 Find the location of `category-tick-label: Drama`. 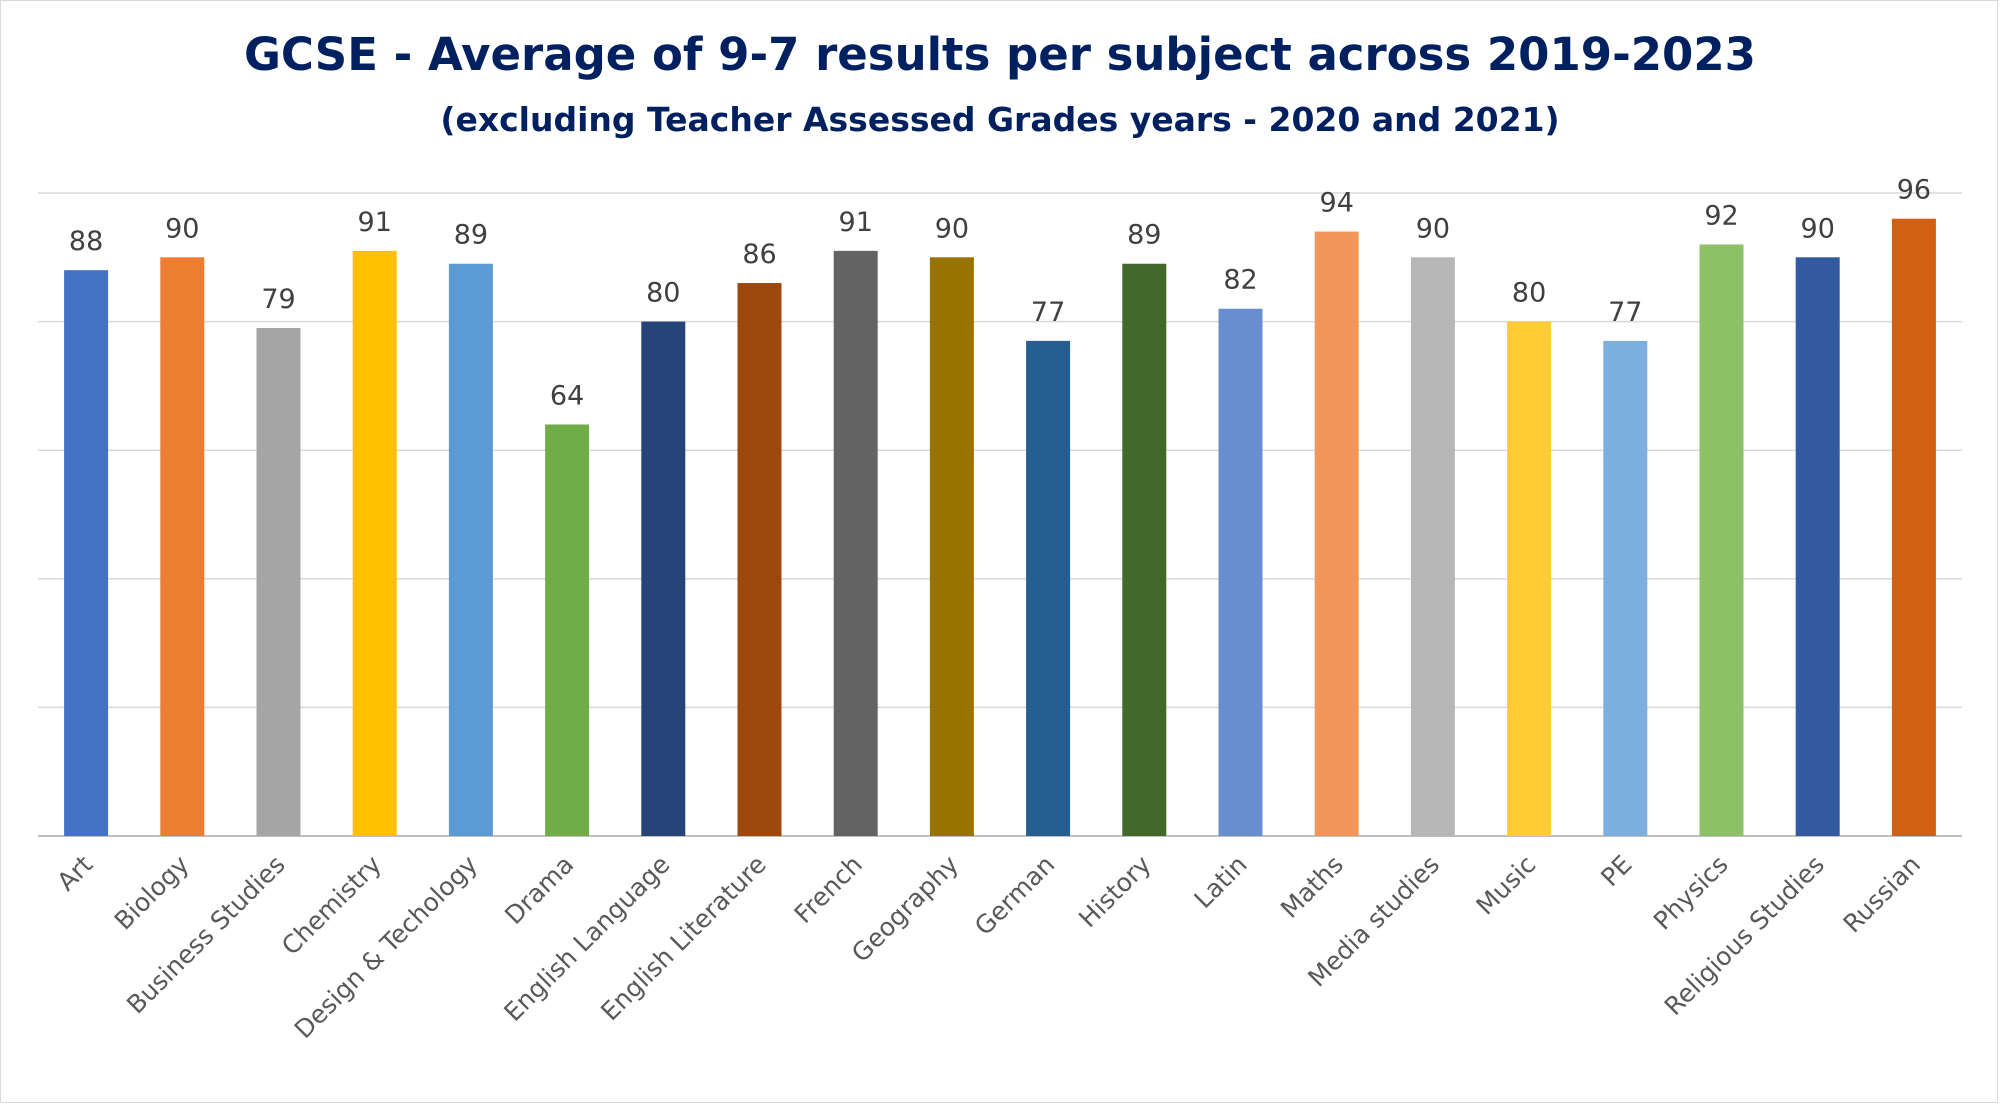

category-tick-label: Drama is located at coordinates (539, 890).